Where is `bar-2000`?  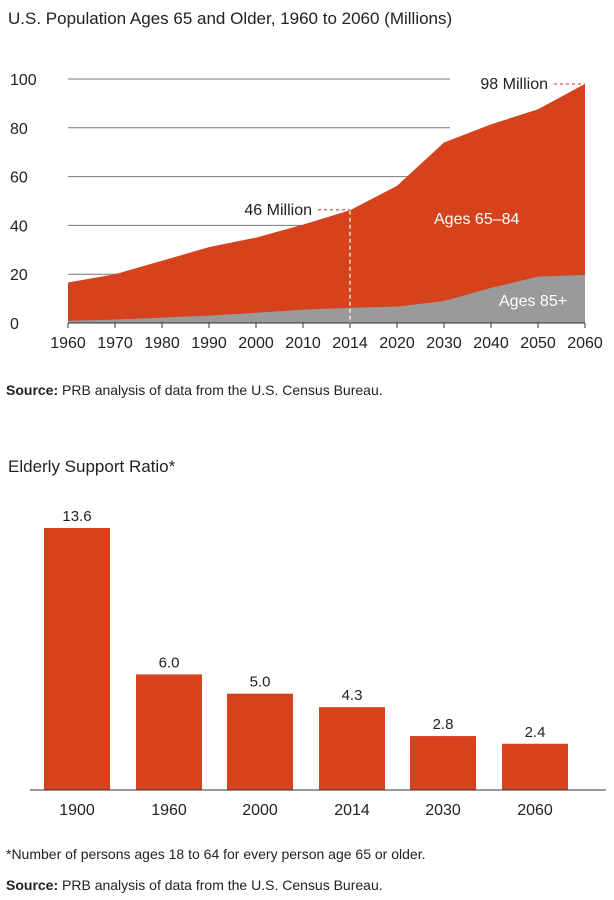
bar-2000 is located at coordinates (260, 741).